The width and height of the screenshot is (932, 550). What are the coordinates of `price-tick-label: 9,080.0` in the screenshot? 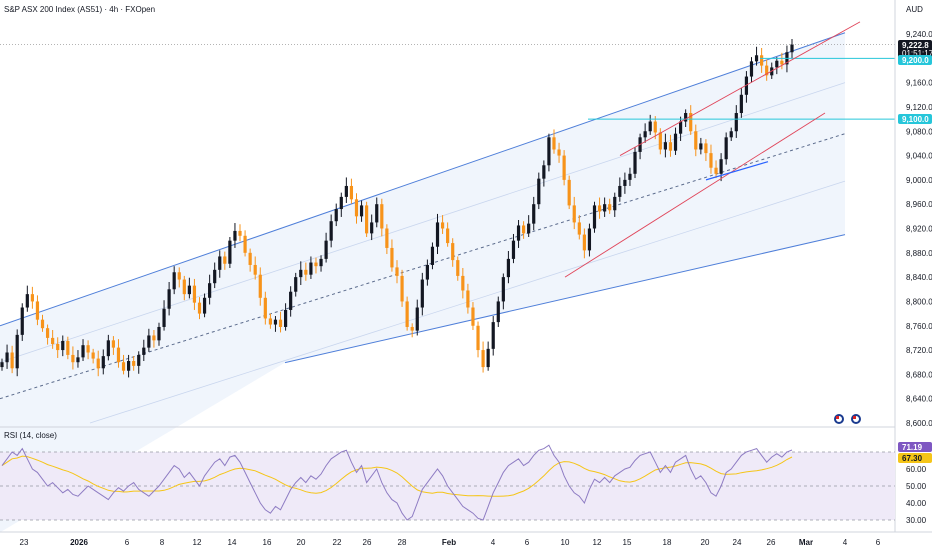 It's located at (919, 131).